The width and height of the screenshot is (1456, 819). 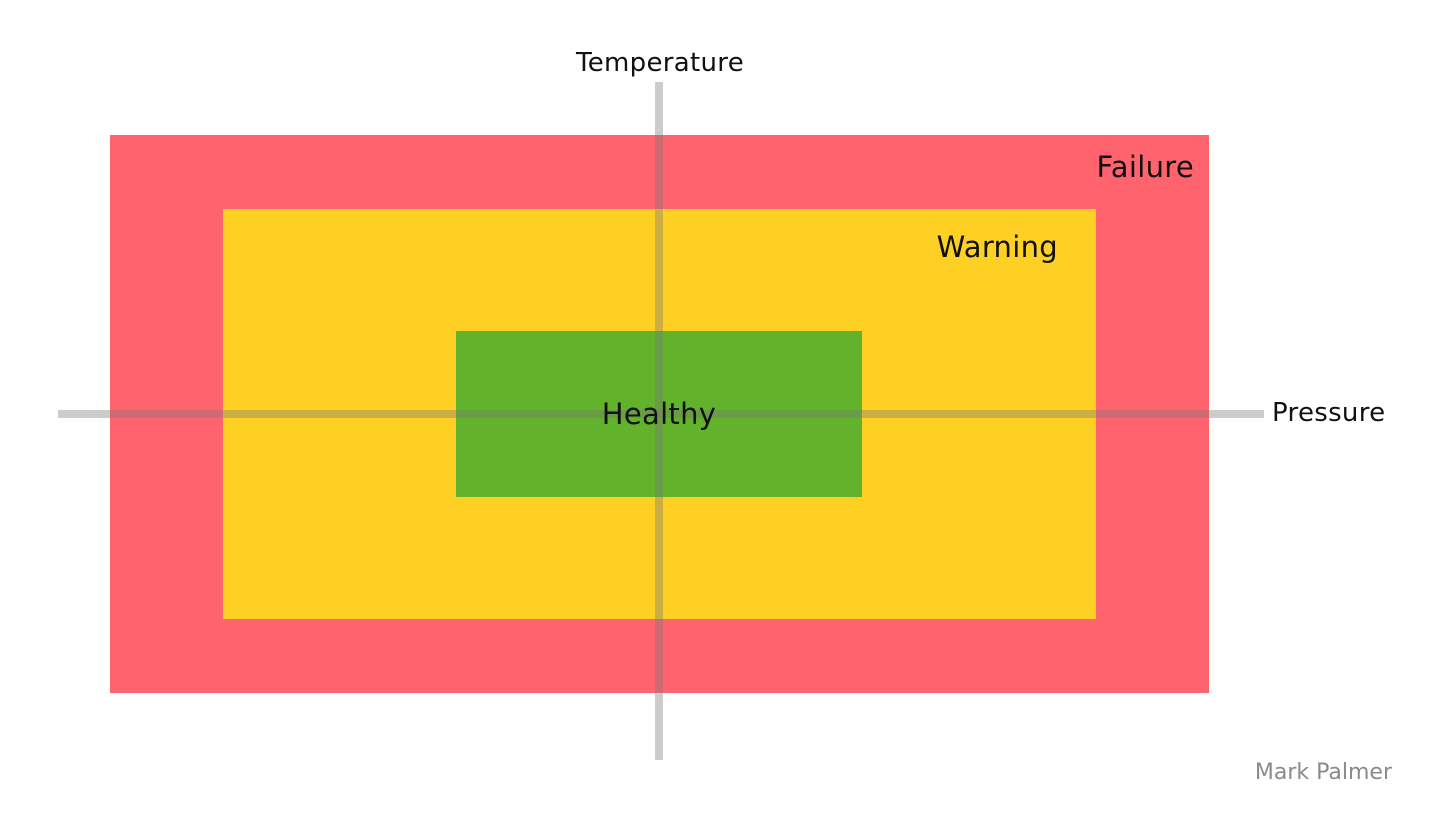 I want to click on healthy-zone, so click(x=659, y=414).